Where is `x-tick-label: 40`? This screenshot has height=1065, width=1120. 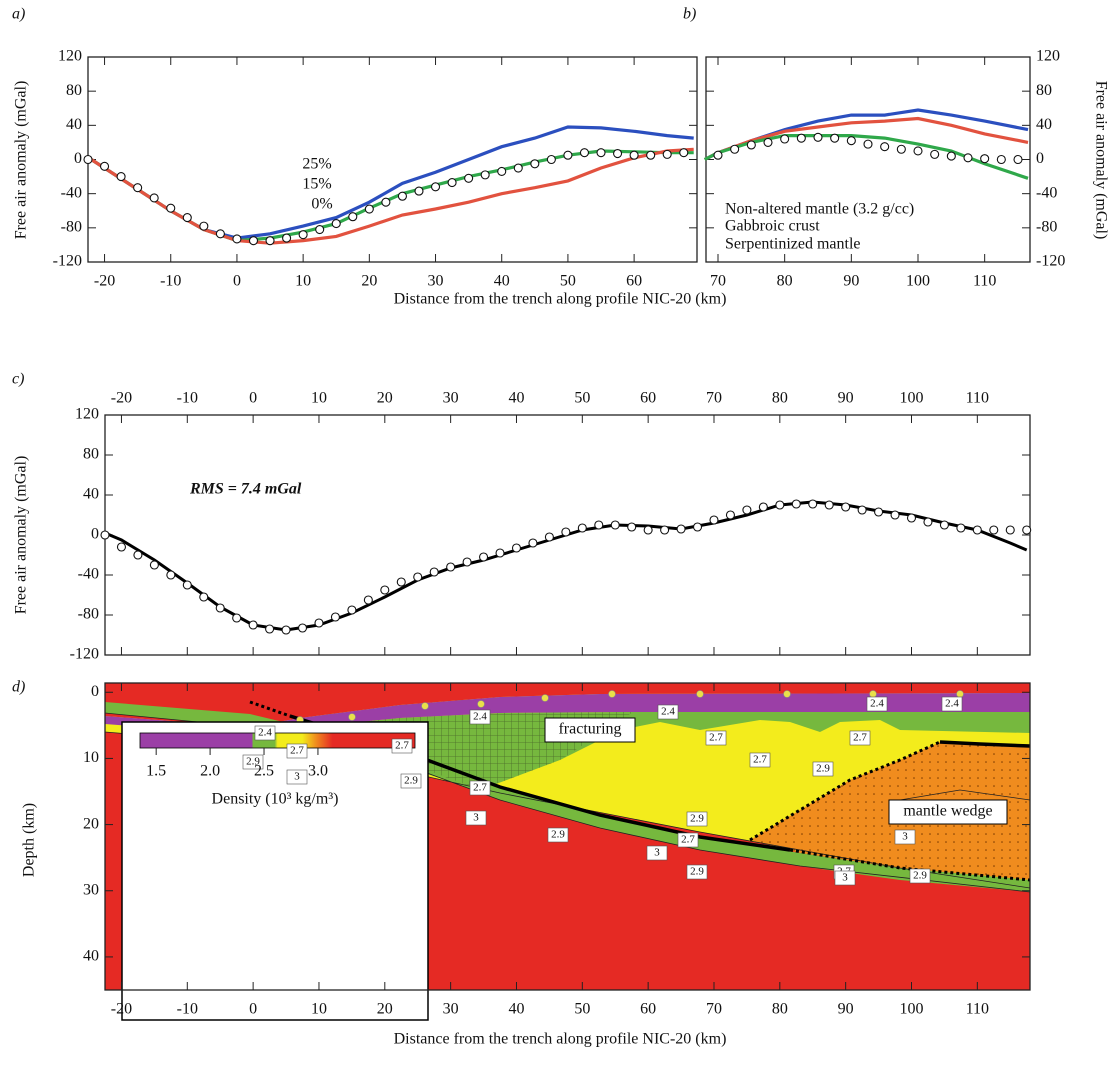
x-tick-label: 40 is located at coordinates (516, 398).